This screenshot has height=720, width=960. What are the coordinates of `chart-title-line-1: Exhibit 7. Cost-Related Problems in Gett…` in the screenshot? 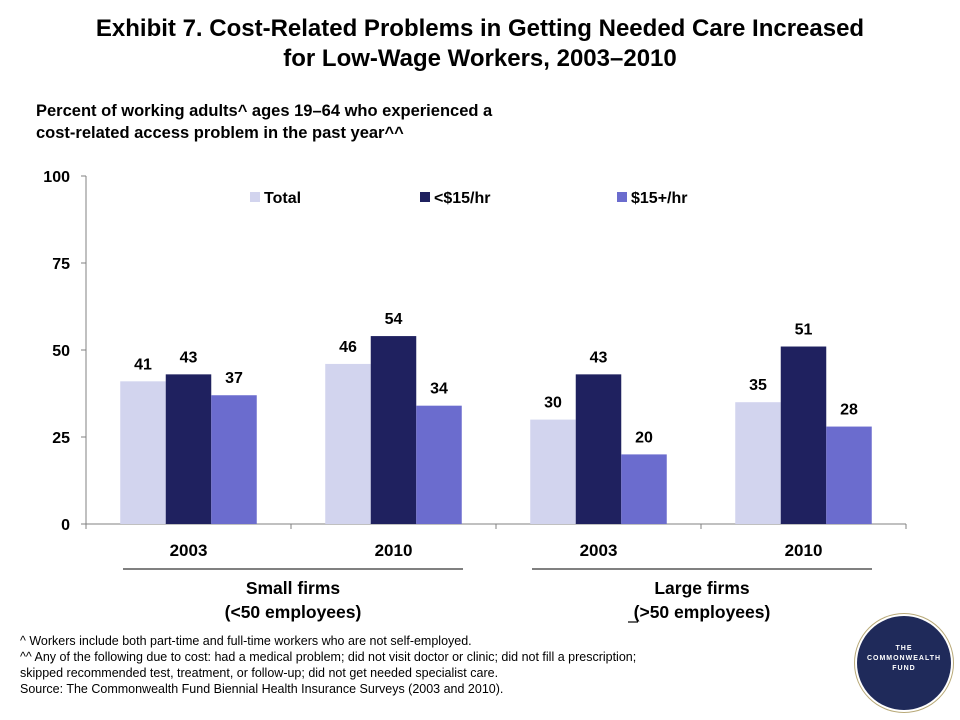 It's located at (480, 28).